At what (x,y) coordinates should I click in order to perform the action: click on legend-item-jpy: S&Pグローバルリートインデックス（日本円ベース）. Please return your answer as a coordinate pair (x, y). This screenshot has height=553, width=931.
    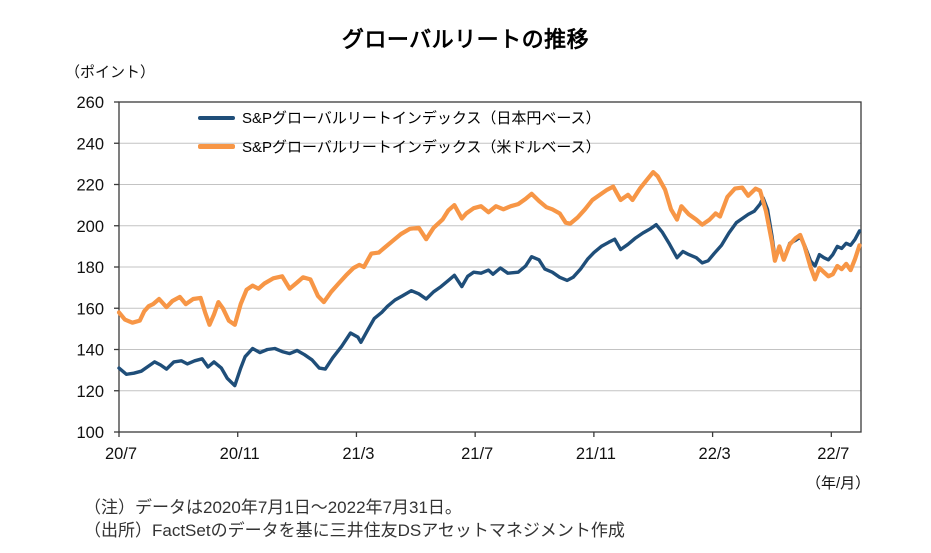
    Looking at the image, I should click on (399, 117).